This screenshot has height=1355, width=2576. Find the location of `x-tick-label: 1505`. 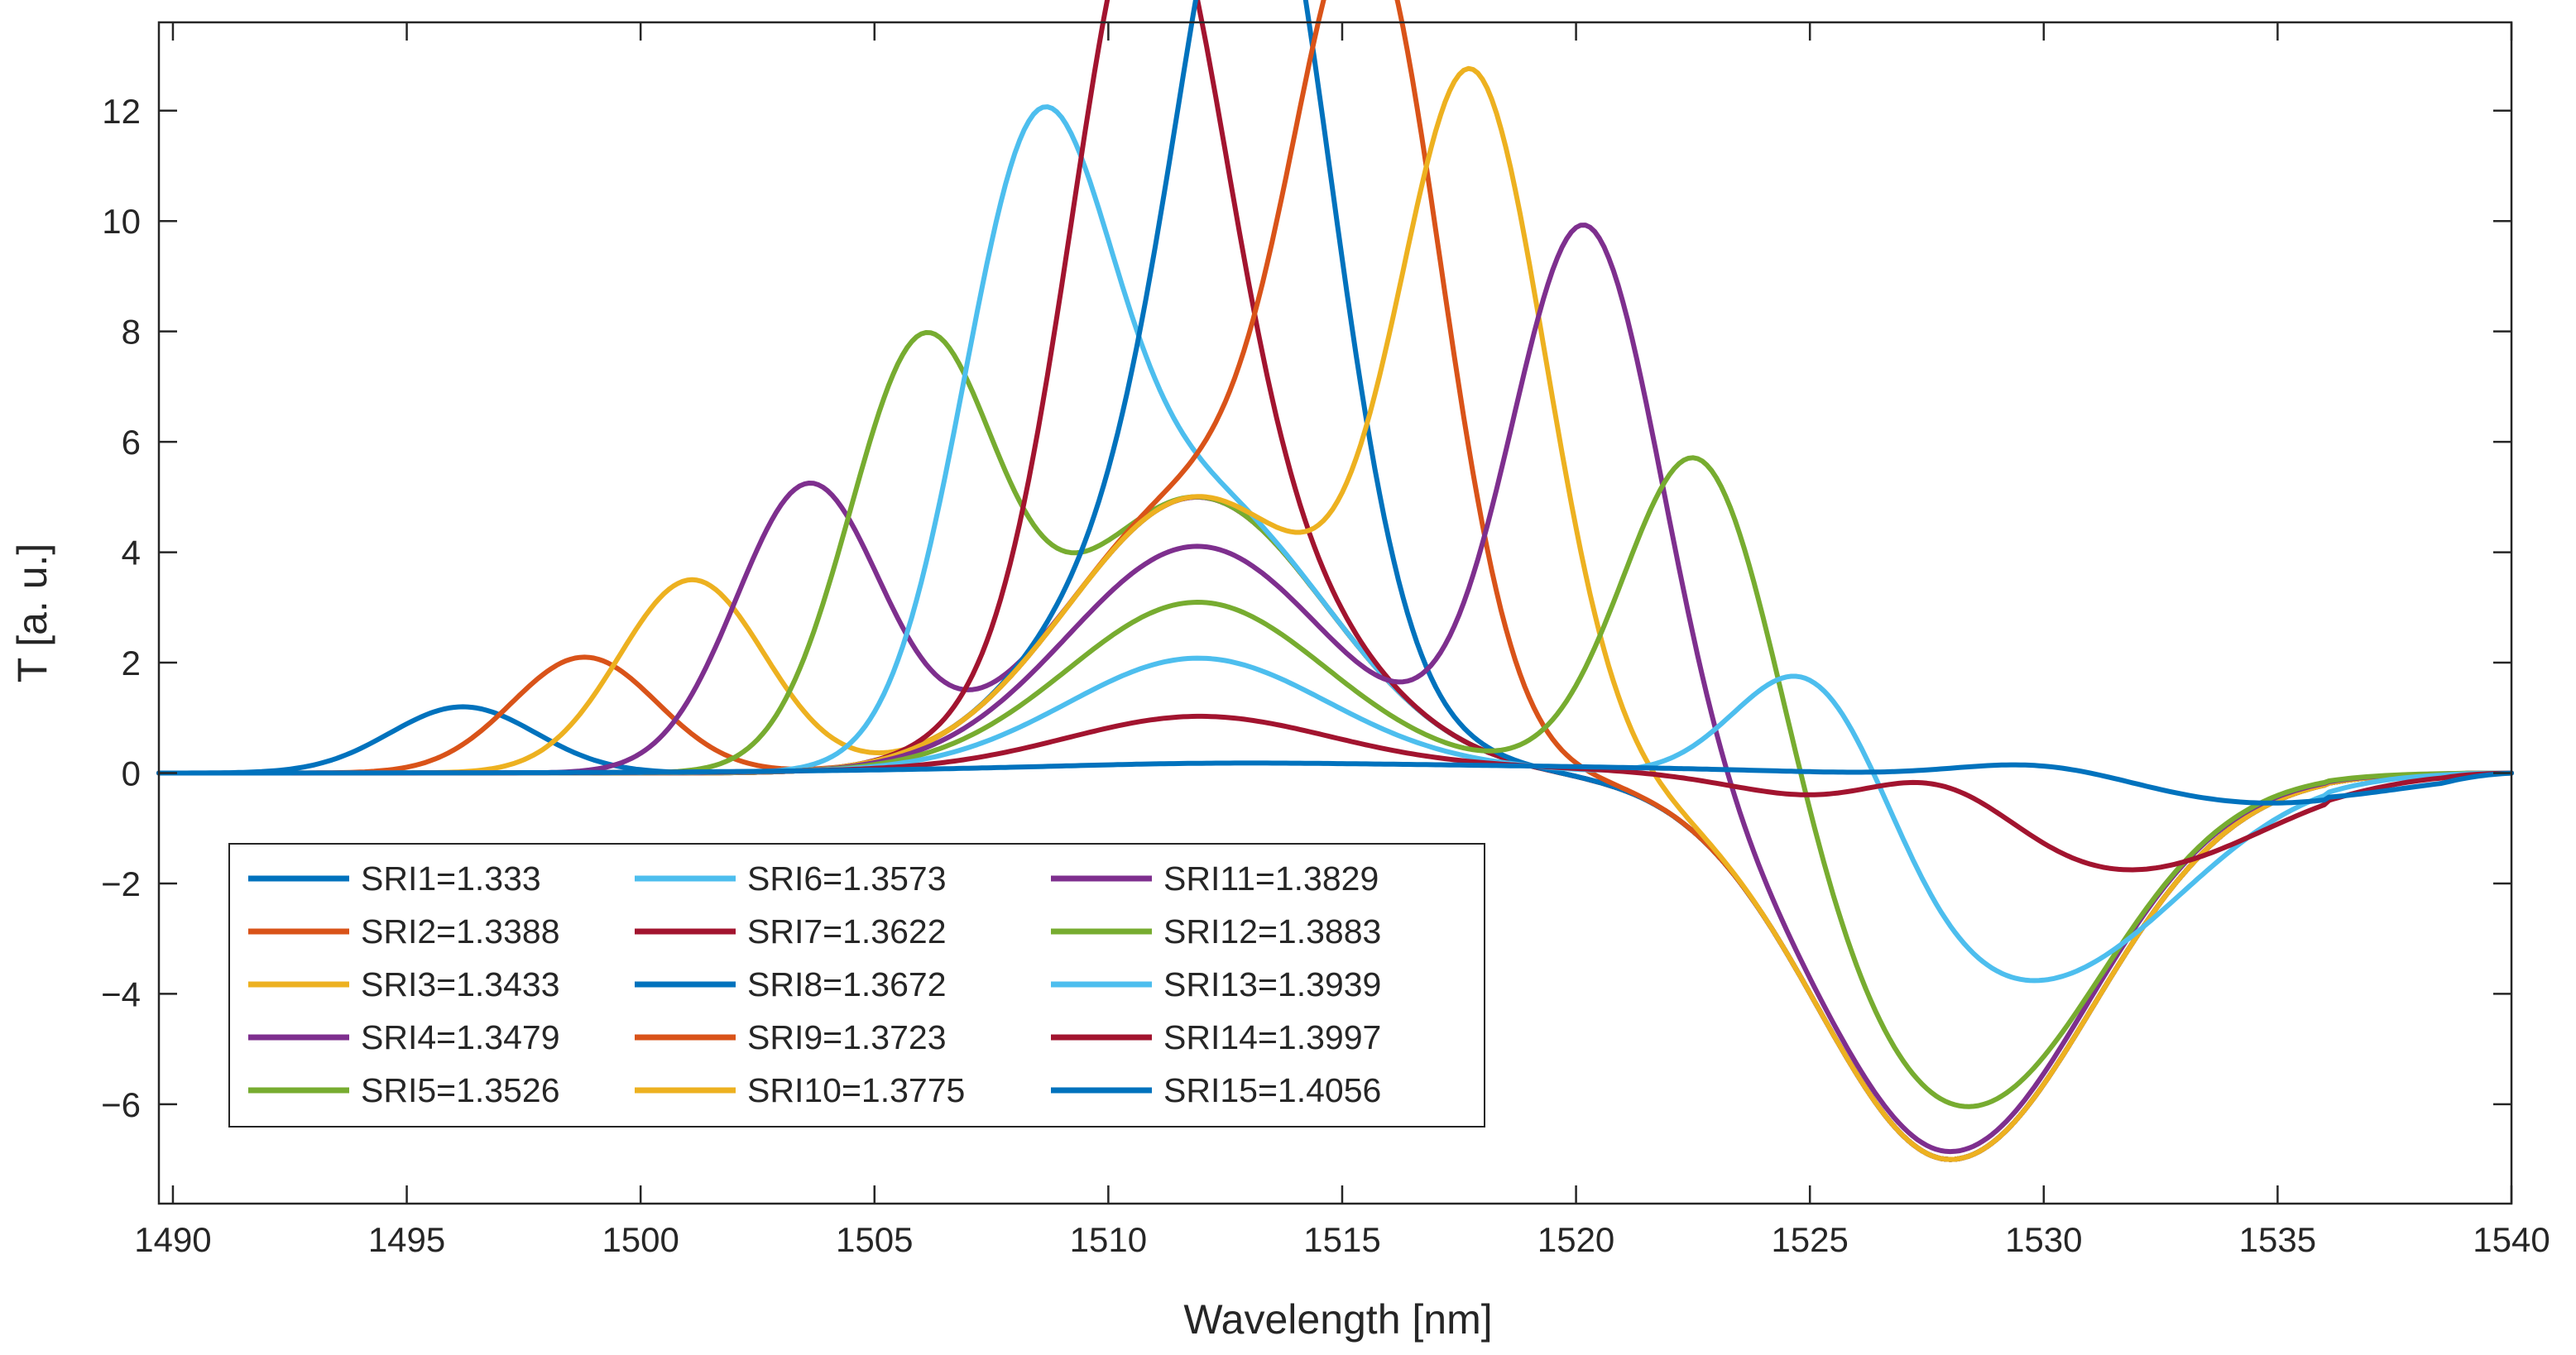

x-tick-label: 1505 is located at coordinates (874, 1239).